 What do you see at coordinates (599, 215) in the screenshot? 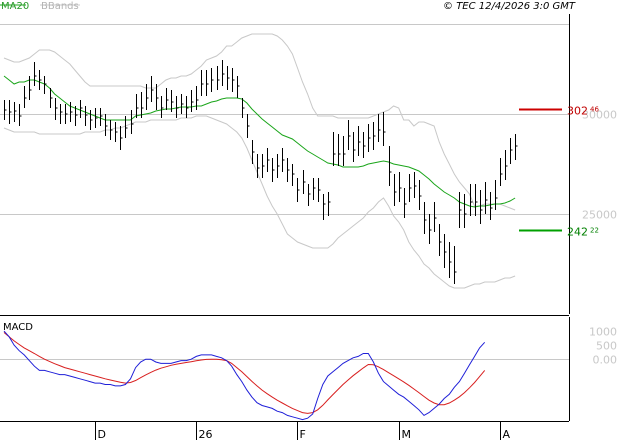
I see `y-tick-label: 25000` at bounding box center [599, 215].